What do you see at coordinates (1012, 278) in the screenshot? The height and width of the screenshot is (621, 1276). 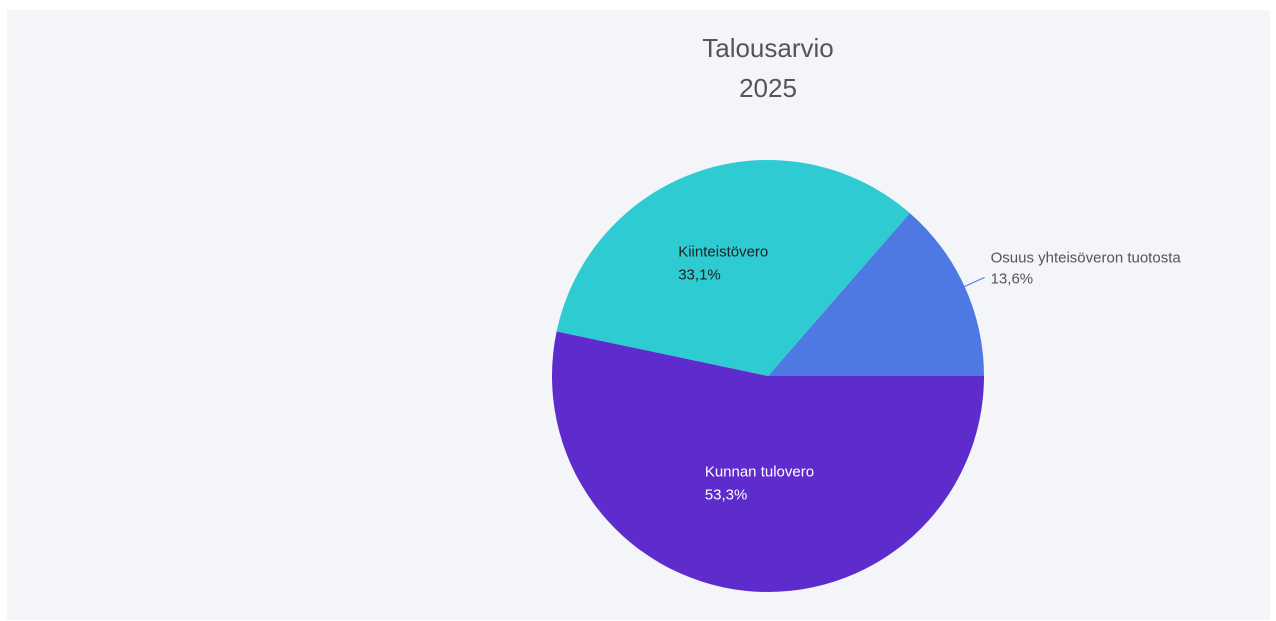 I see `slice-value-label: 13,6%` at bounding box center [1012, 278].